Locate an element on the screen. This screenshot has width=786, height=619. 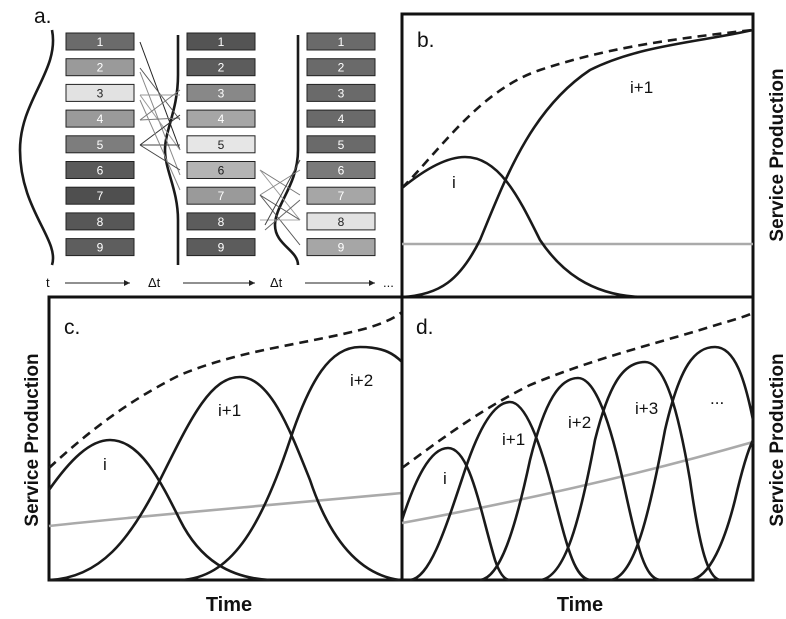
panel-d-curve-label-i-plus-2: i+2 is located at coordinates (579, 422).